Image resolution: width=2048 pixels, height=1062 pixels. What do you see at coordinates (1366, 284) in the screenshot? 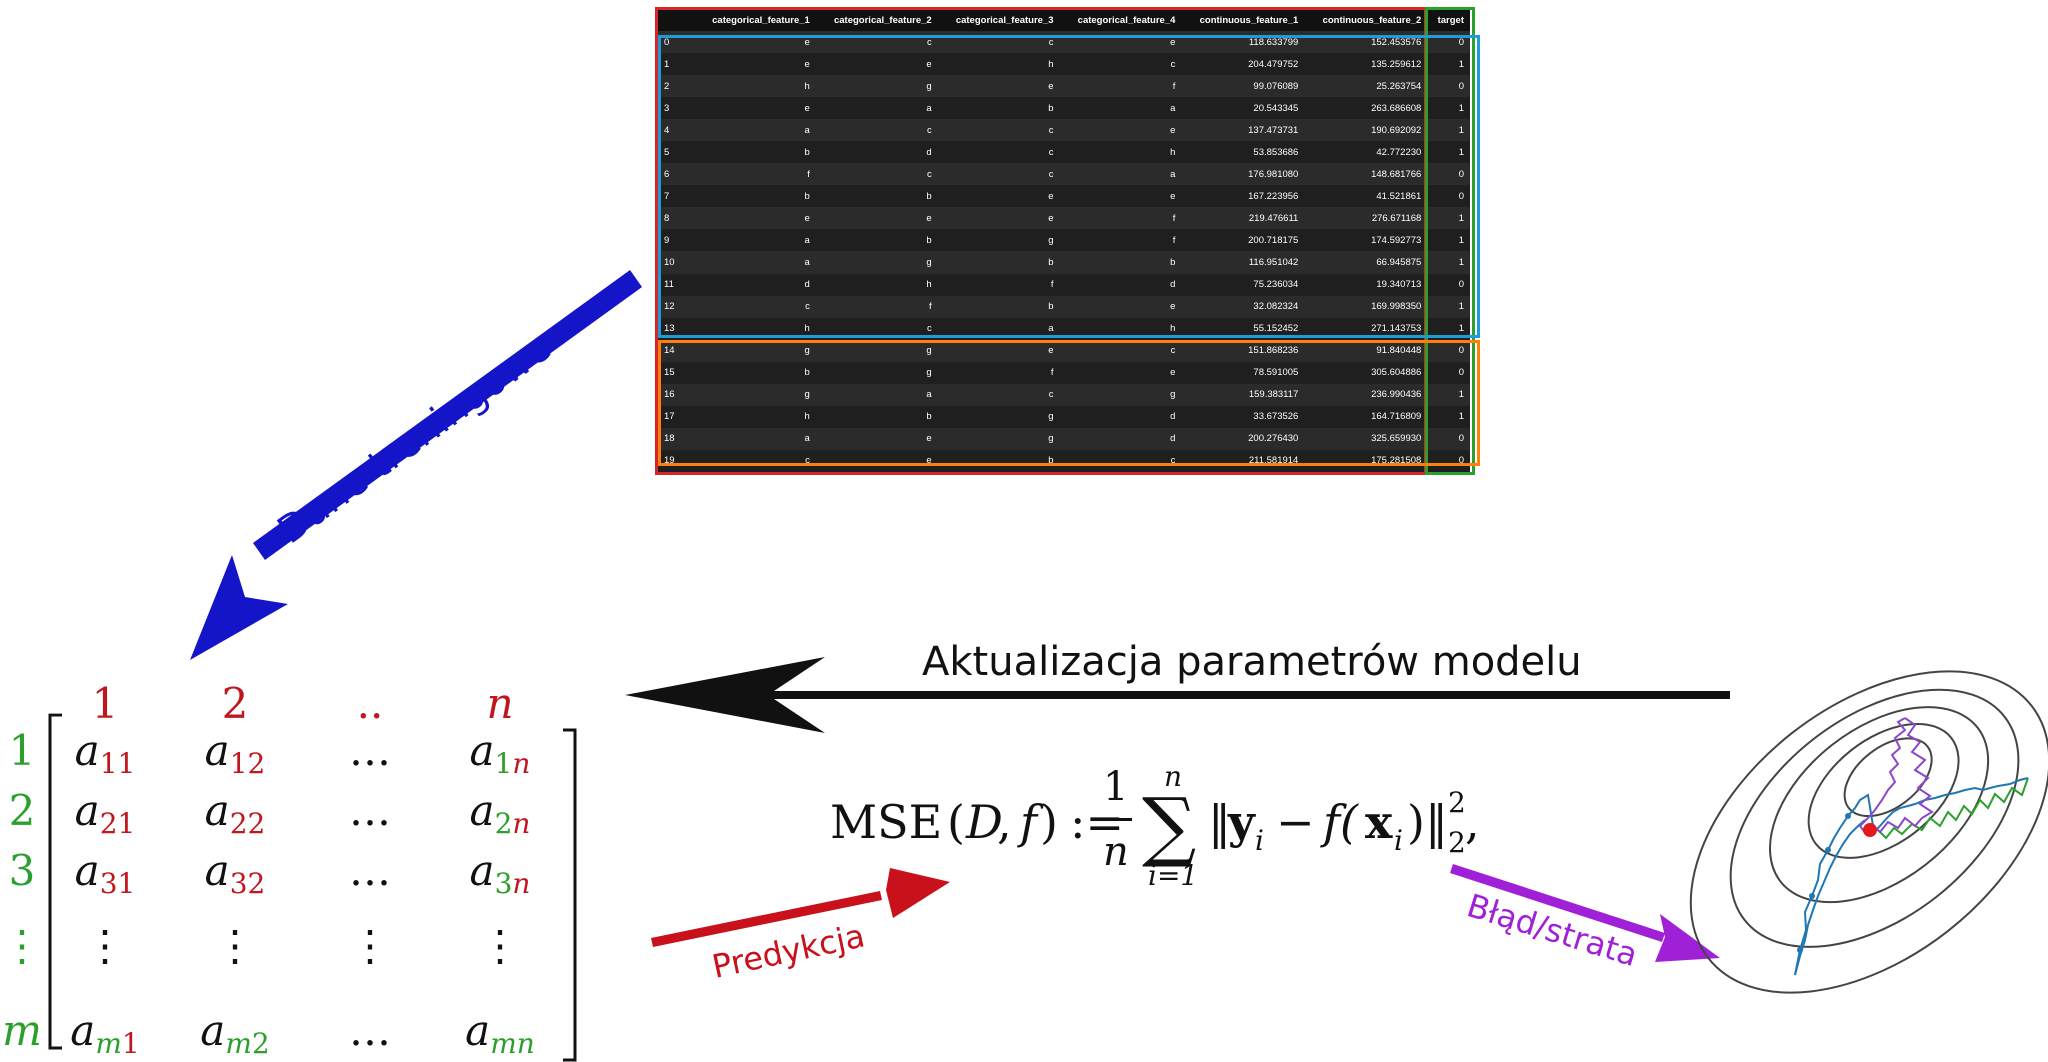
I see `table-cell: 19.340713` at bounding box center [1366, 284].